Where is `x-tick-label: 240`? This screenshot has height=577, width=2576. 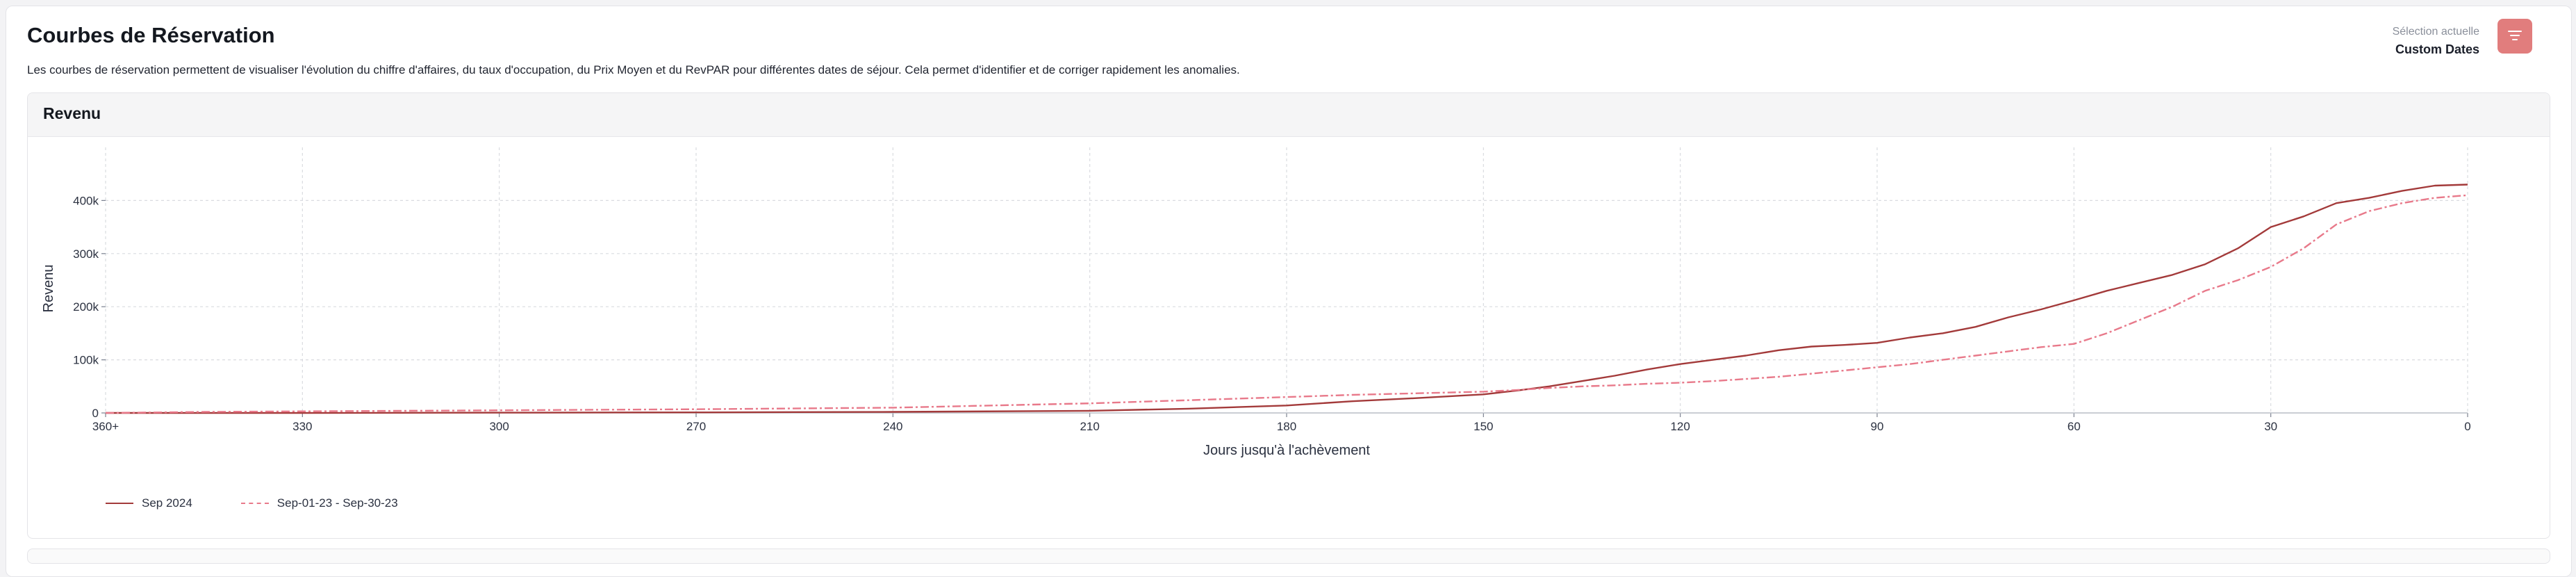 x-tick-label: 240 is located at coordinates (892, 427).